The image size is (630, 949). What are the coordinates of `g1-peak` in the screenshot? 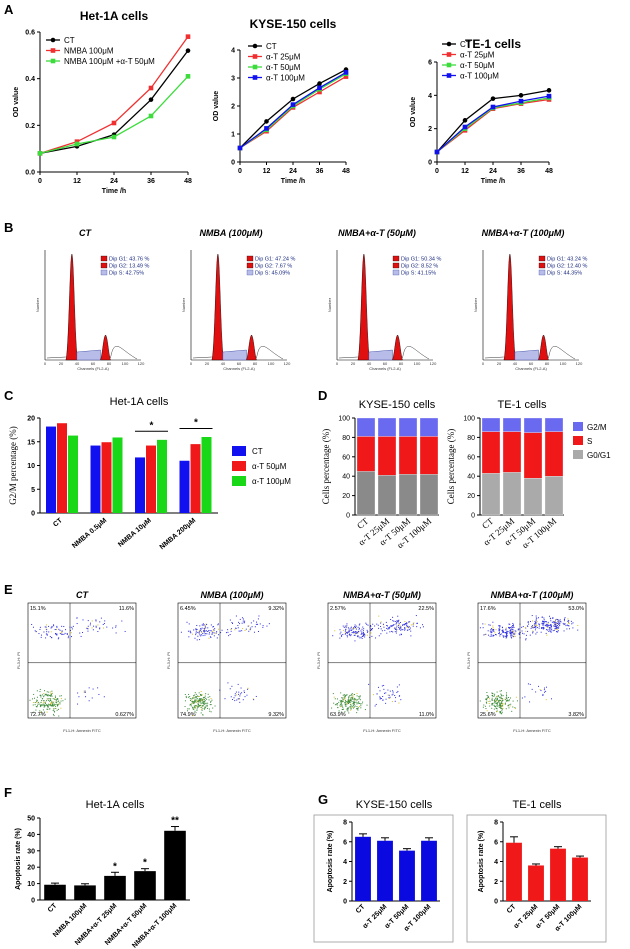 It's located at (510, 307).